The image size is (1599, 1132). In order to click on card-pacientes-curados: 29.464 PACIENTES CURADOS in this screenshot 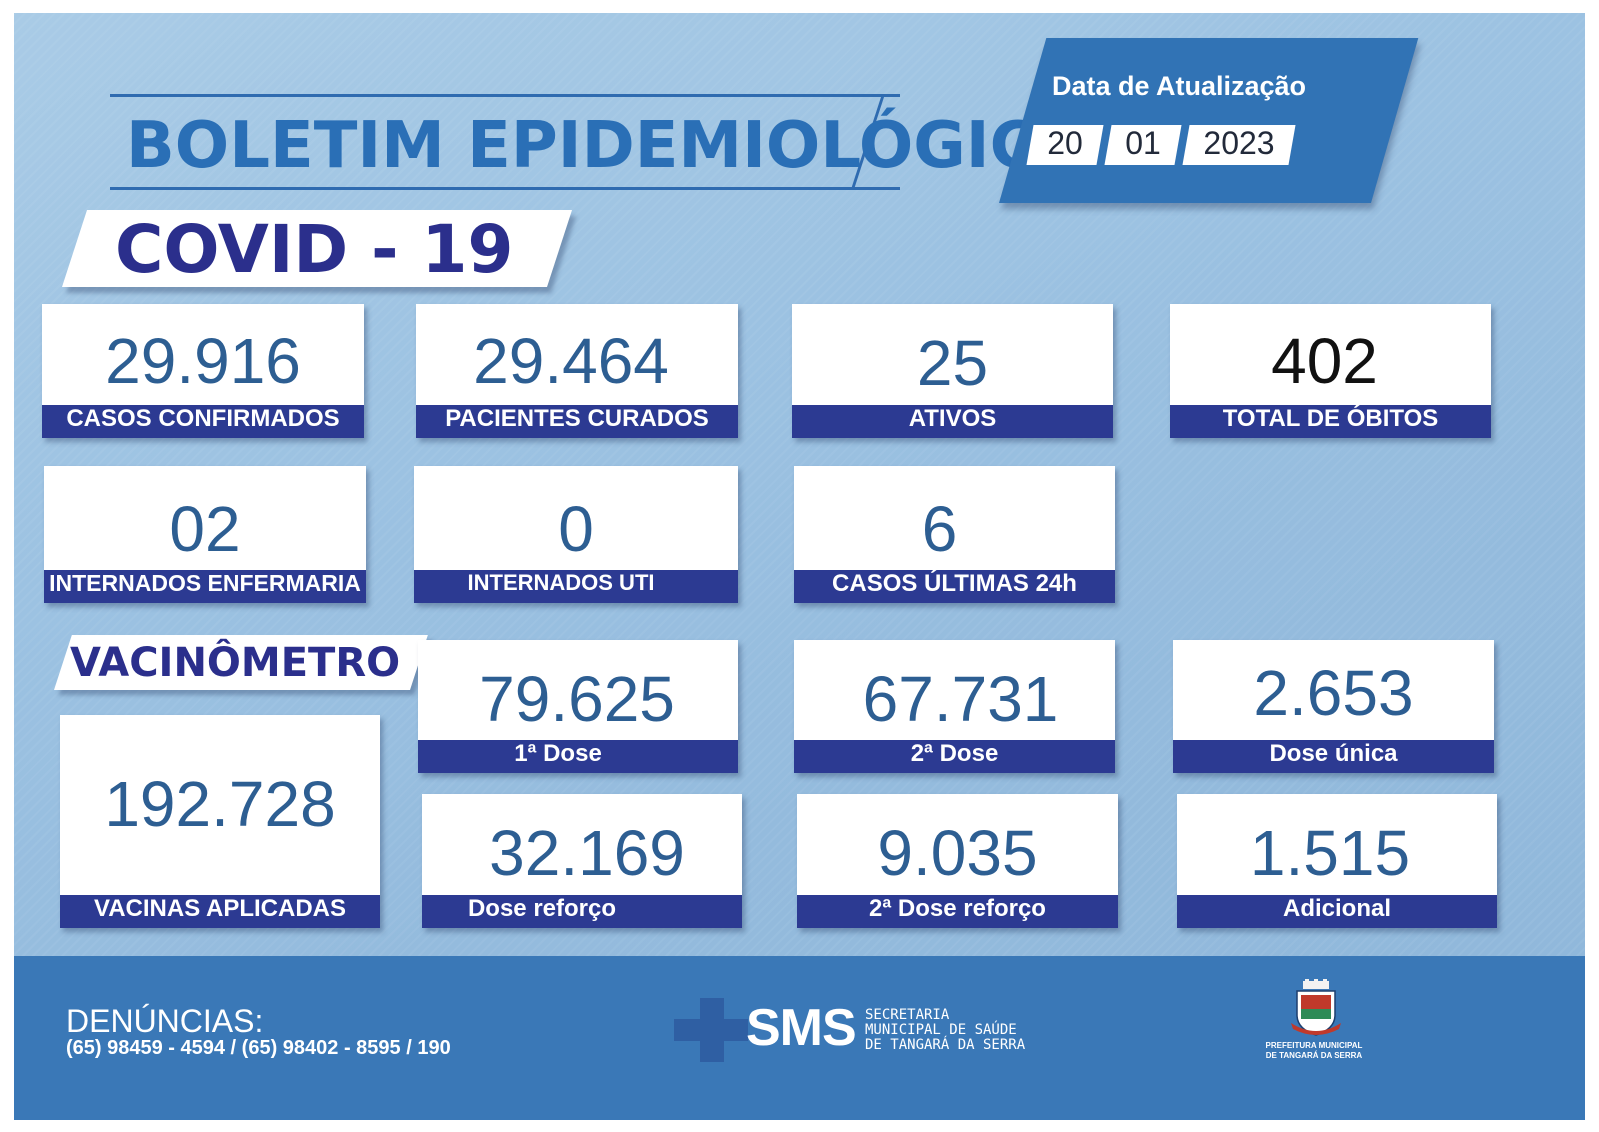, I will do `click(577, 371)`.